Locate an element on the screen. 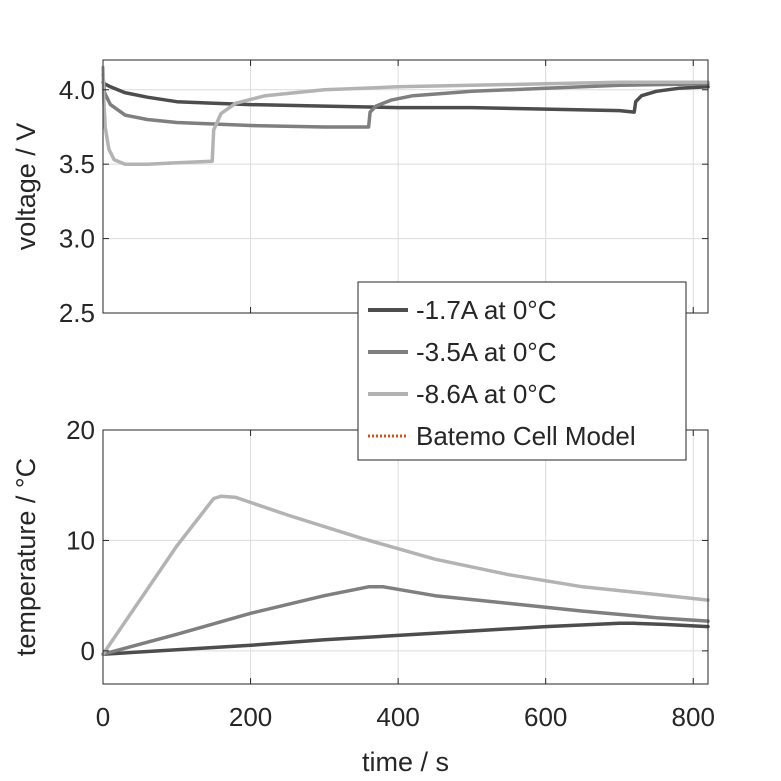 The width and height of the screenshot is (781, 781). legend-label-1: -1.7A at 0°C is located at coordinates (486, 310).